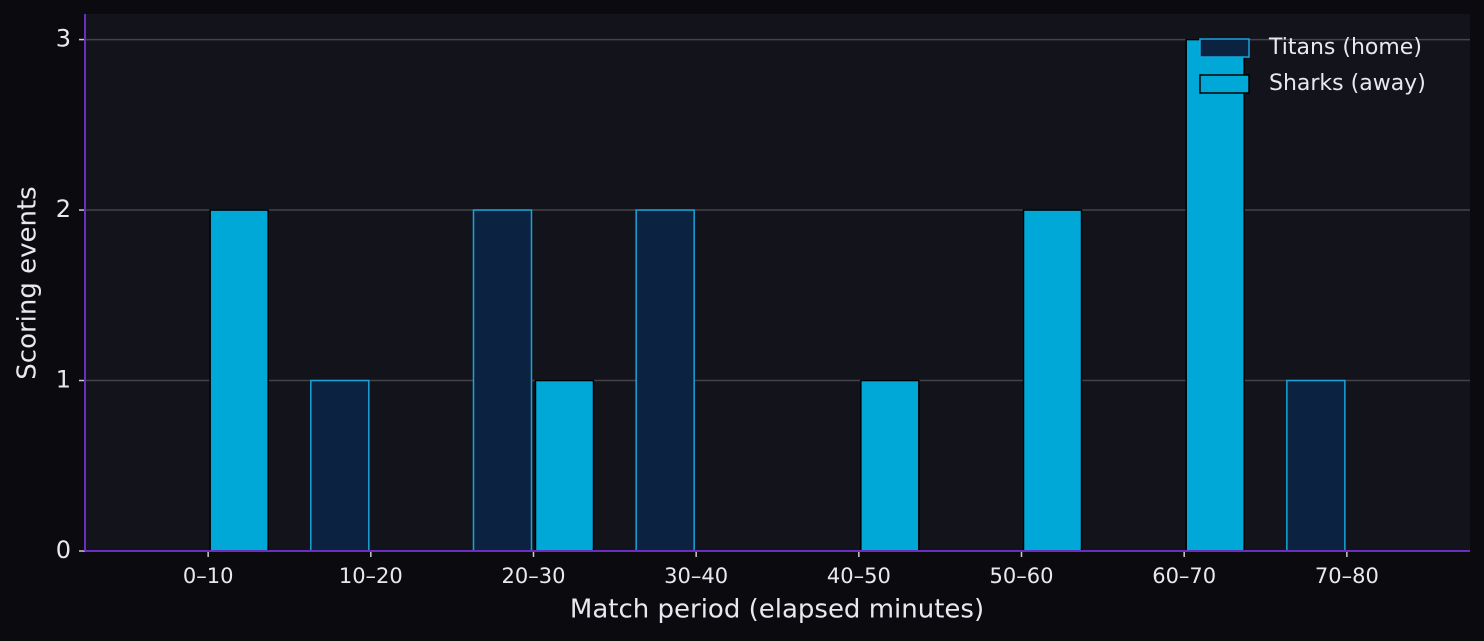  What do you see at coordinates (28, 282) in the screenshot?
I see `y-axis-label: Scoring events` at bounding box center [28, 282].